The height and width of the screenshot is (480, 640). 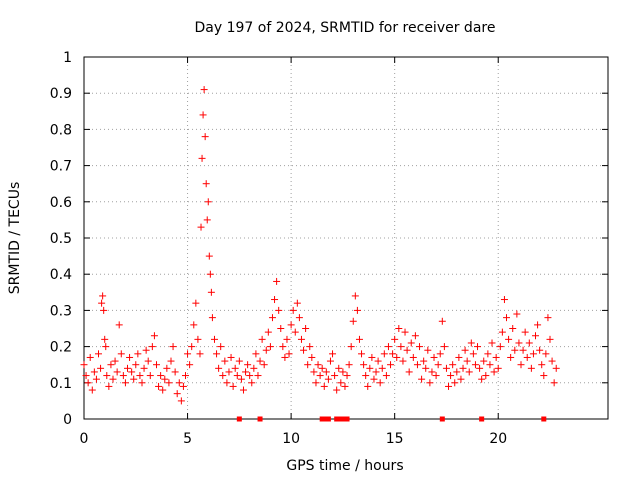 What do you see at coordinates (61, 94) in the screenshot?
I see `y-tick-label: 0.9` at bounding box center [61, 94].